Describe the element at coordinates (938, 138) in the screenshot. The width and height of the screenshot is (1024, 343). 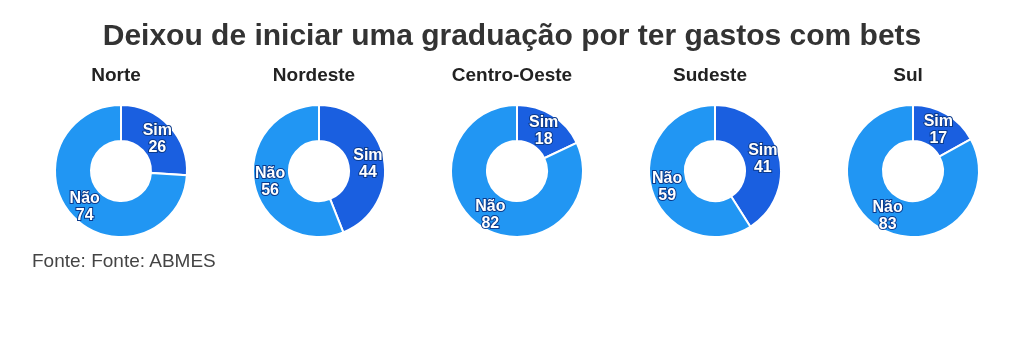
I see `data-label: 17` at that location.